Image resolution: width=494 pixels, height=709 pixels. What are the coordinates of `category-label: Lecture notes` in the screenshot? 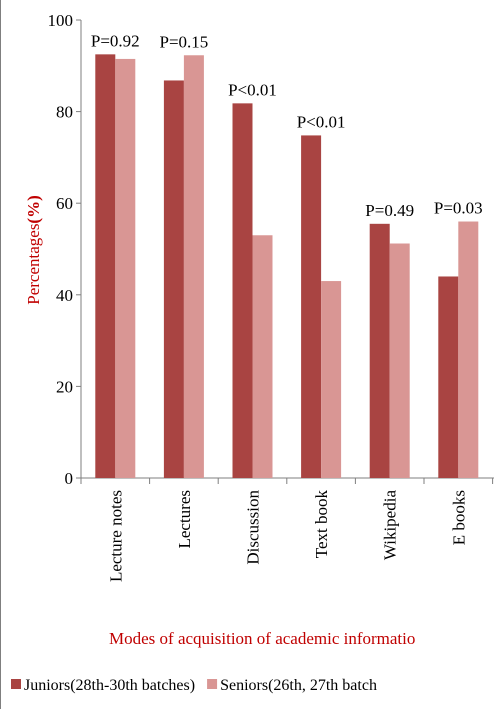 It's located at (115, 536).